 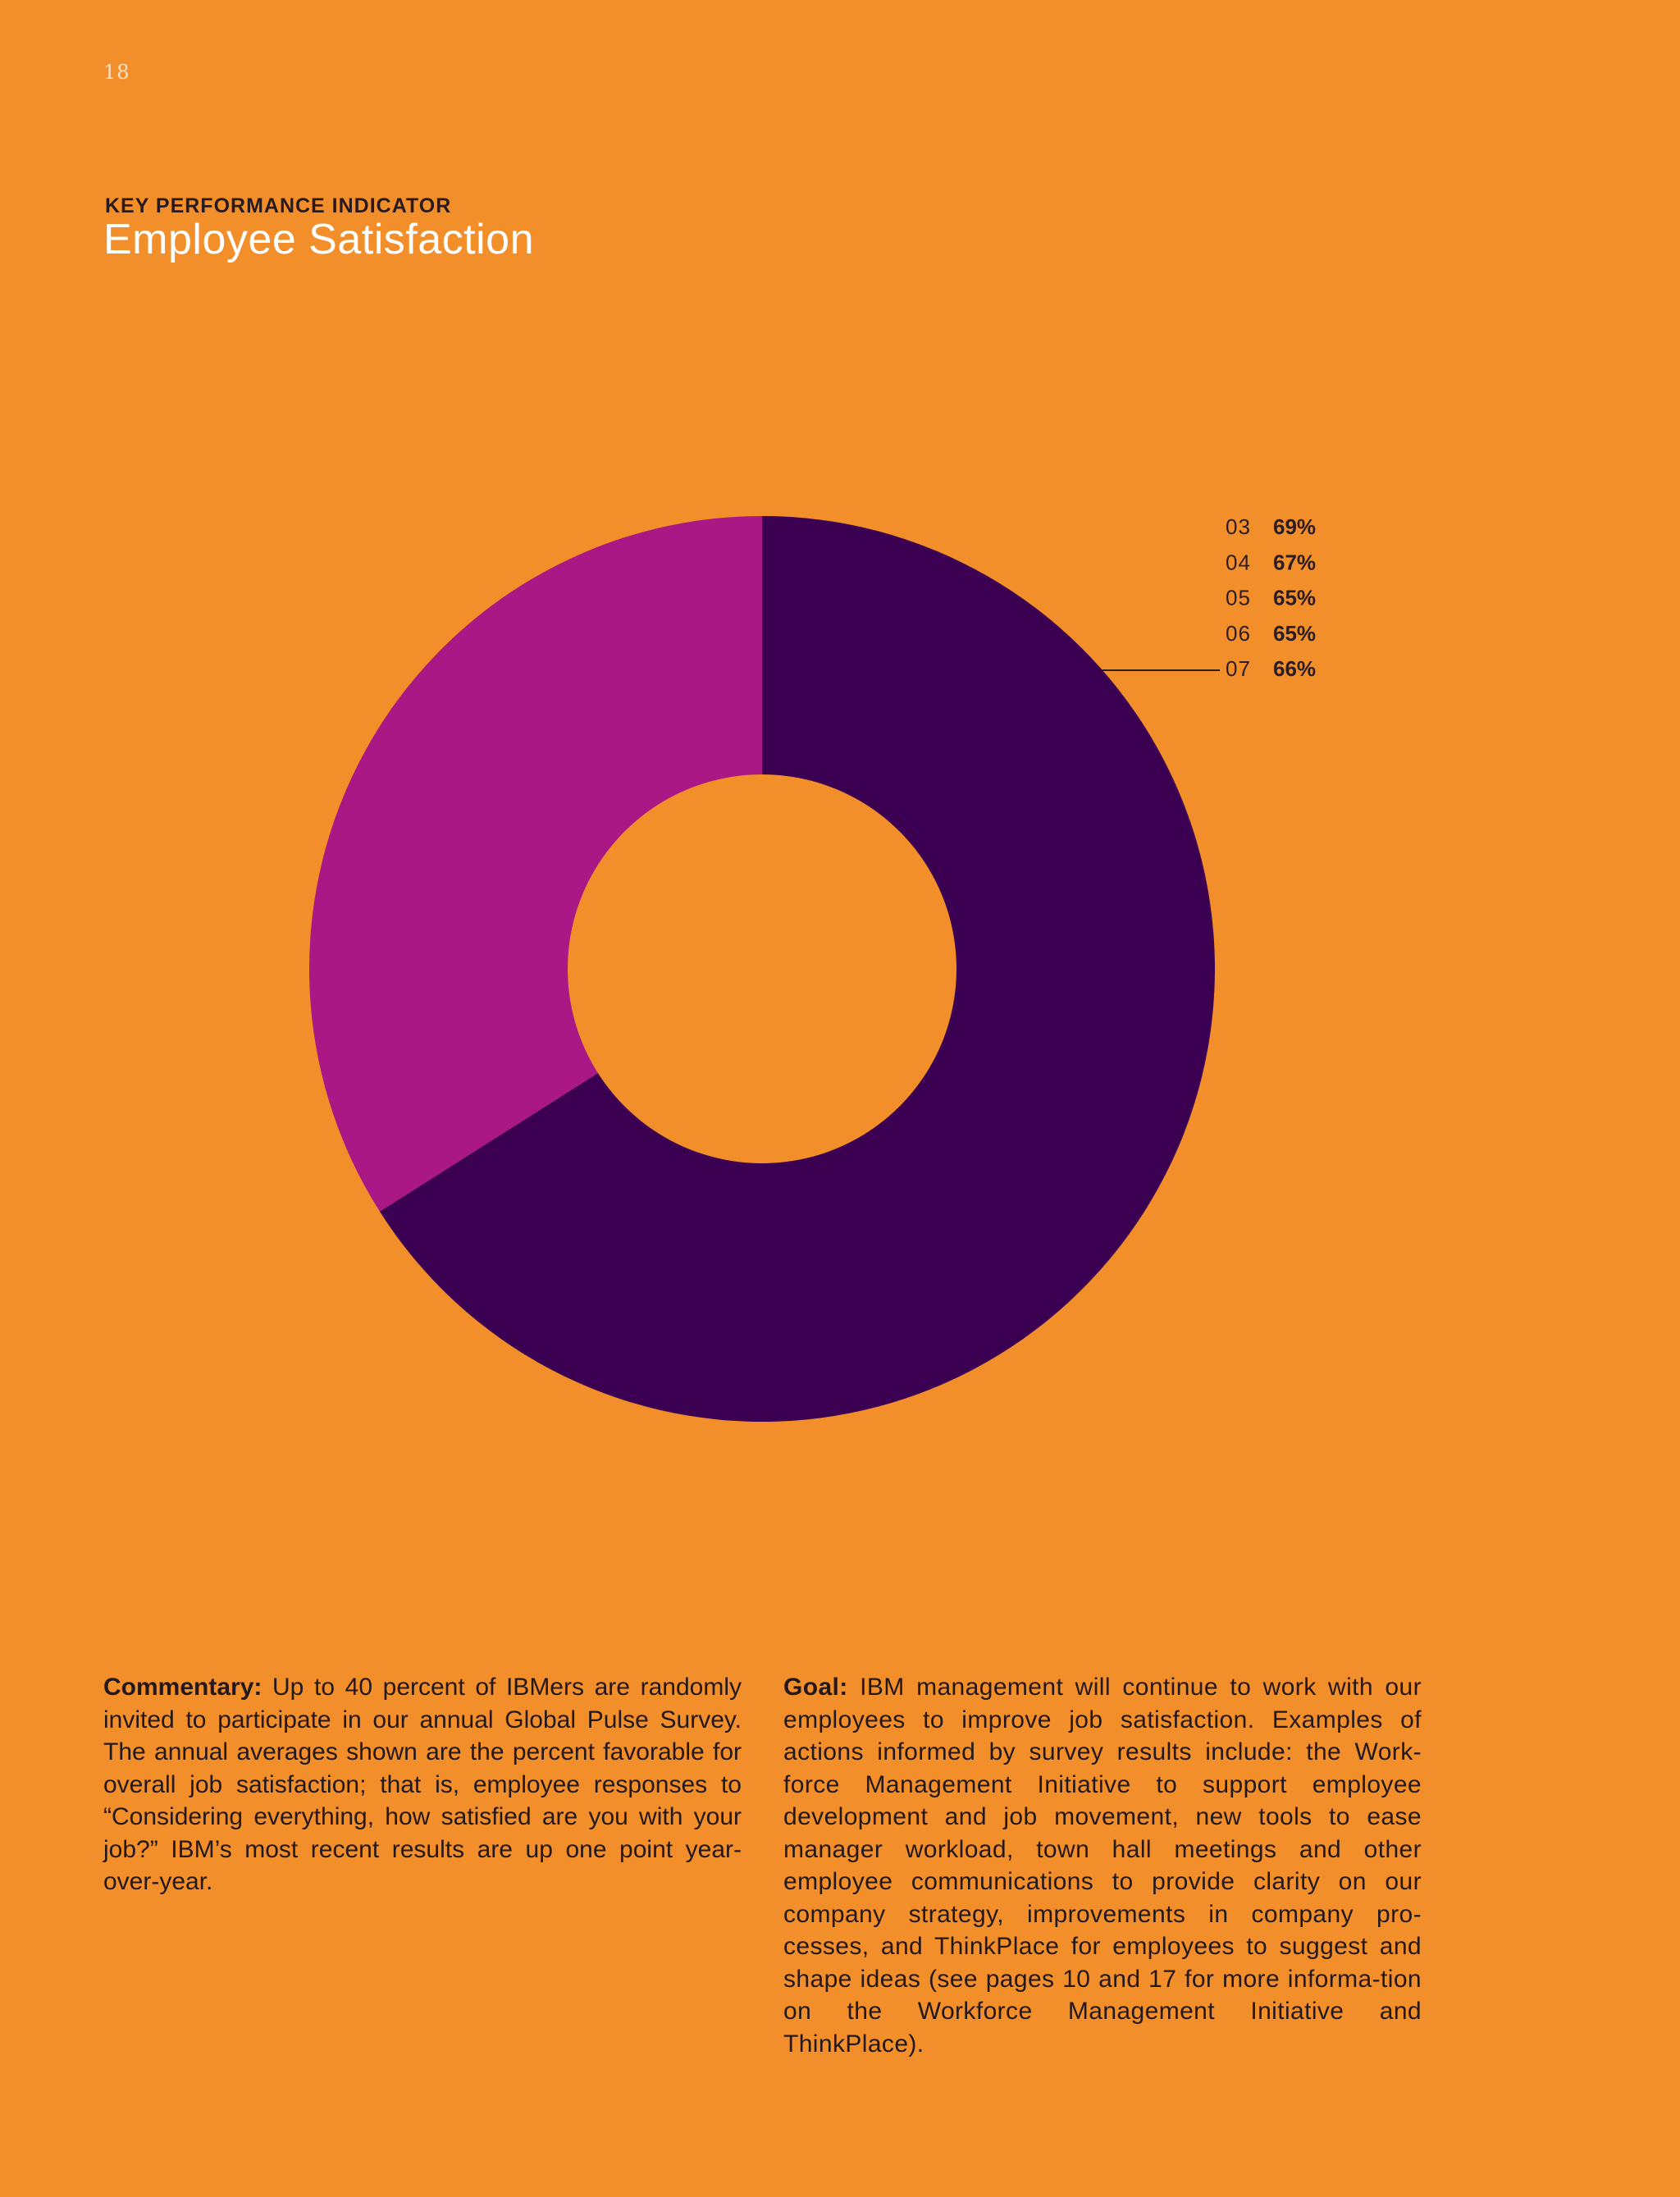 I want to click on page-title: Employee Satisfaction, so click(x=319, y=239).